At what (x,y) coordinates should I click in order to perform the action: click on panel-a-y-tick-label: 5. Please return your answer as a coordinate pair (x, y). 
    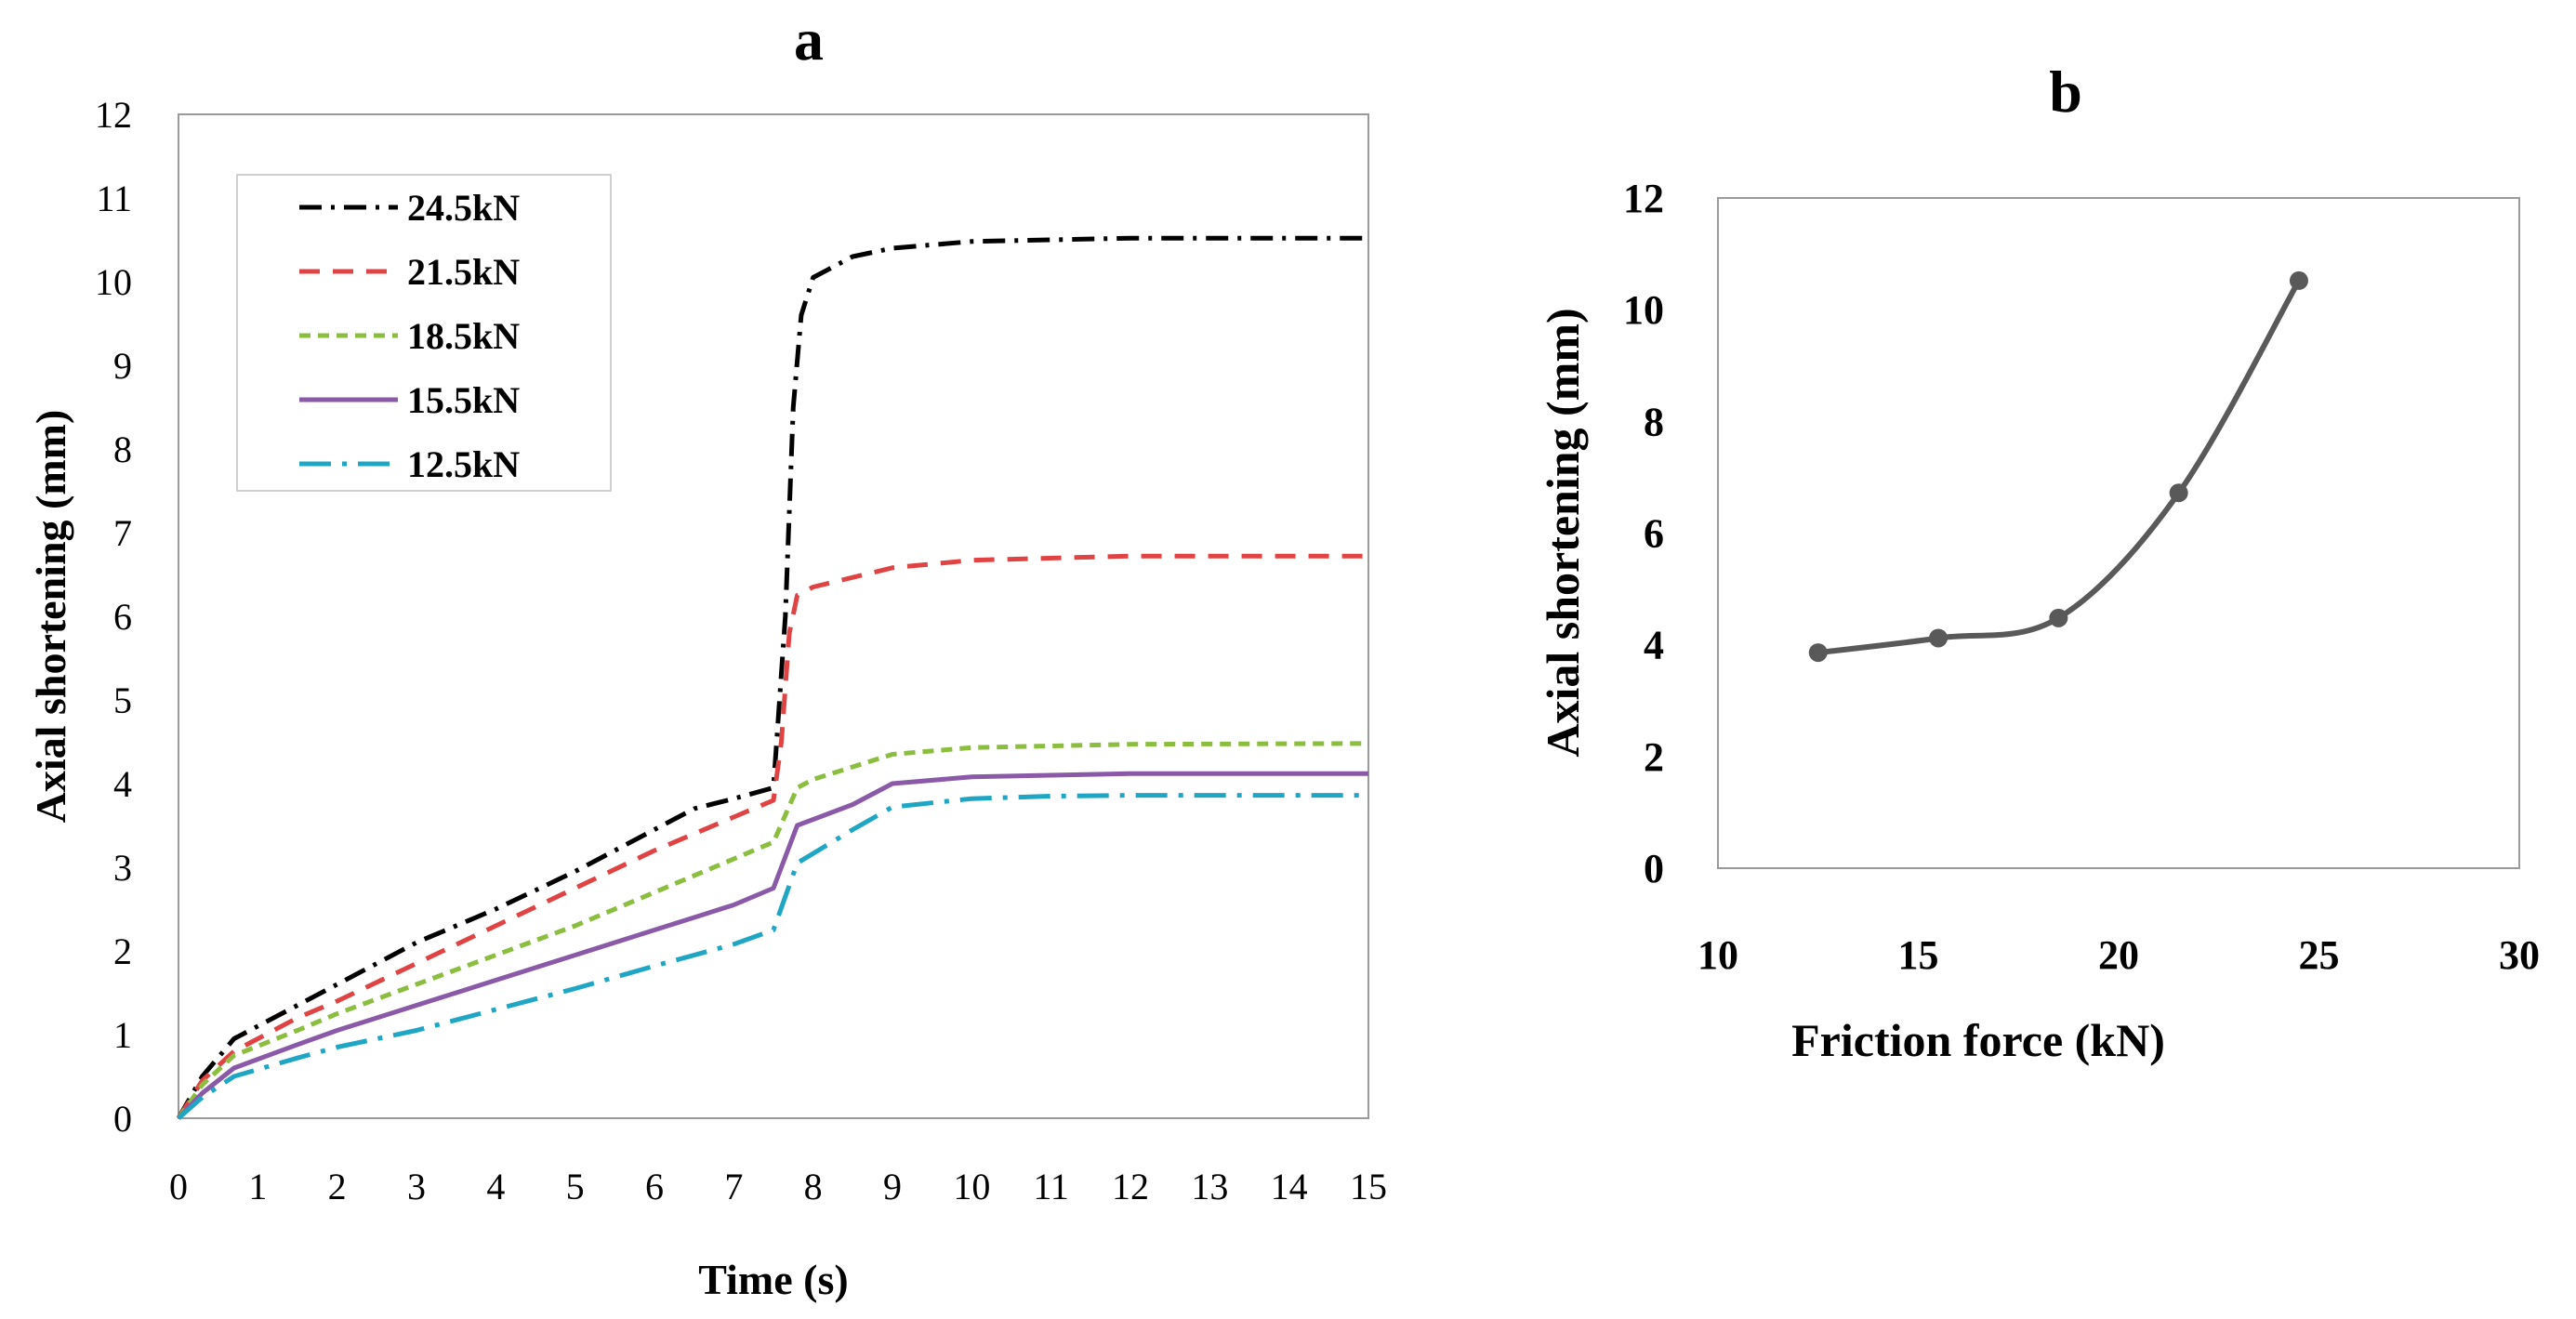
    Looking at the image, I should click on (122, 700).